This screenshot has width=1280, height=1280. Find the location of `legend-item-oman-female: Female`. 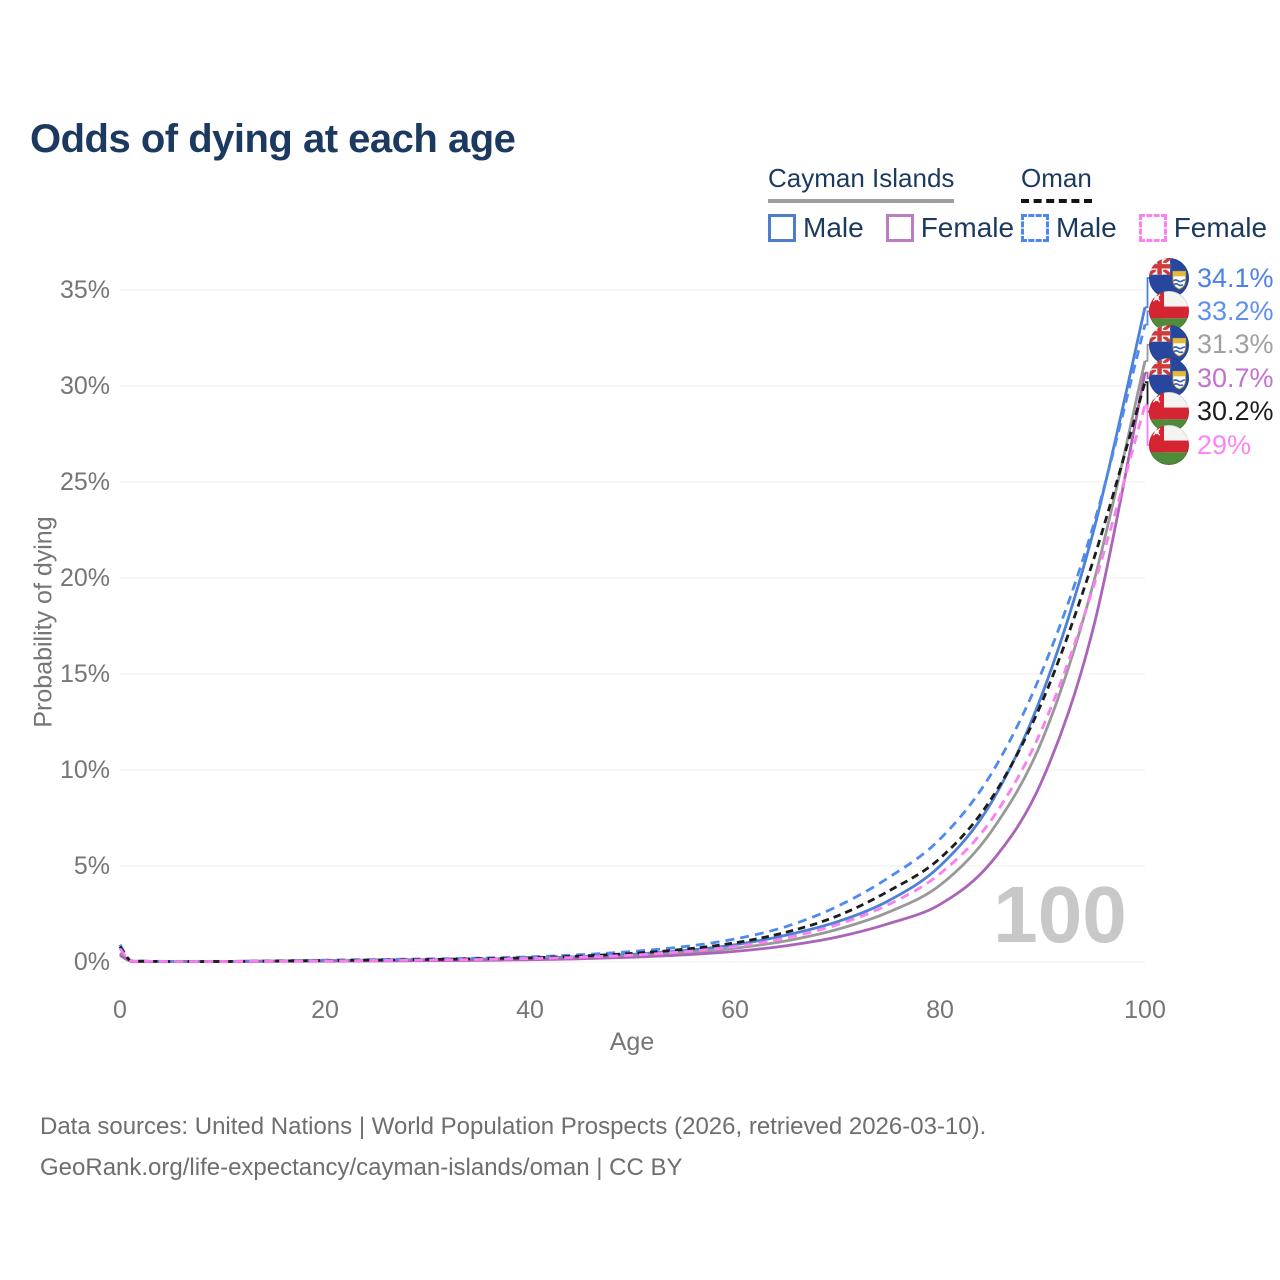

legend-item-oman-female: Female is located at coordinates (1203, 228).